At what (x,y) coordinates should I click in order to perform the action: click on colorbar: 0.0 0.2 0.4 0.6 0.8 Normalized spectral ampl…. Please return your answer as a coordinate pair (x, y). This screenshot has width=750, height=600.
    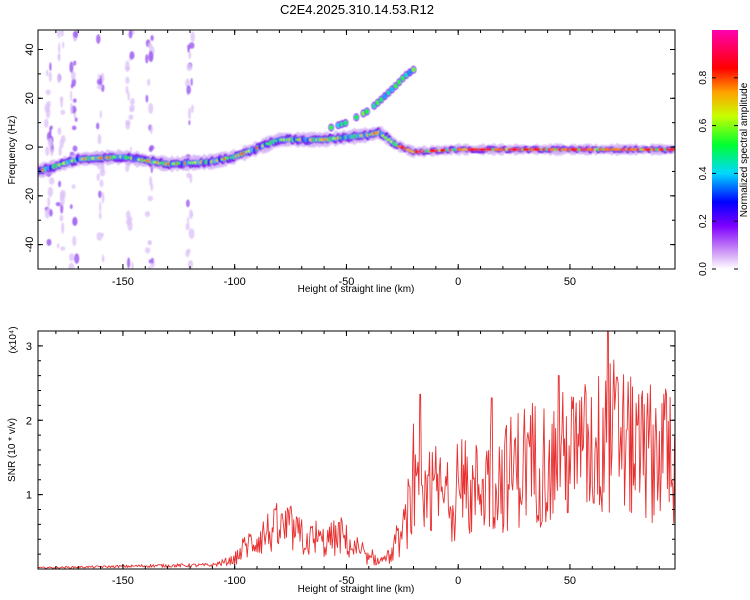
    Looking at the image, I should click on (724, 153).